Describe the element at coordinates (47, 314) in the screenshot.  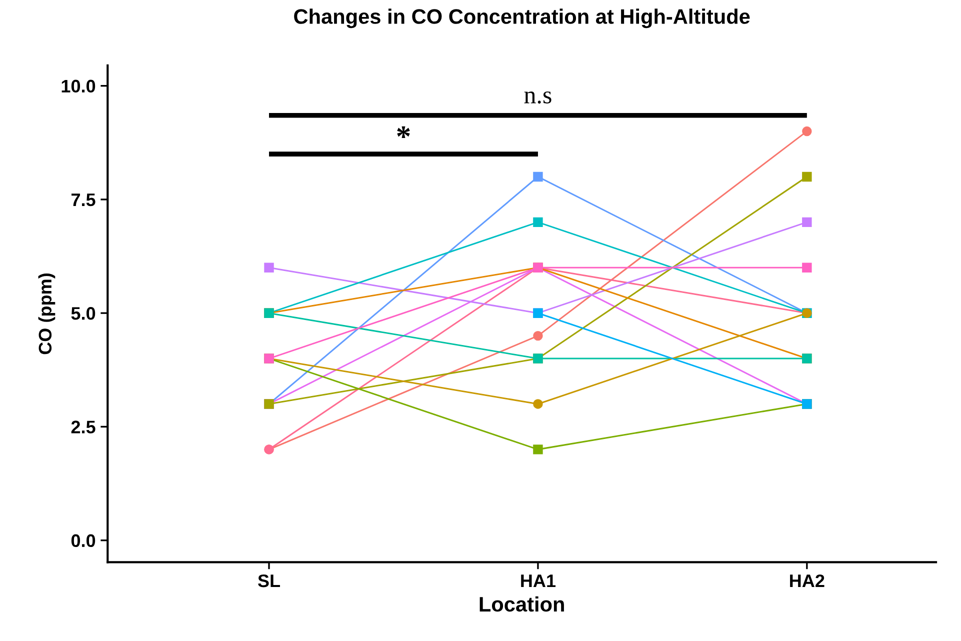
I see `y-axis-title: CO (ppm)` at that location.